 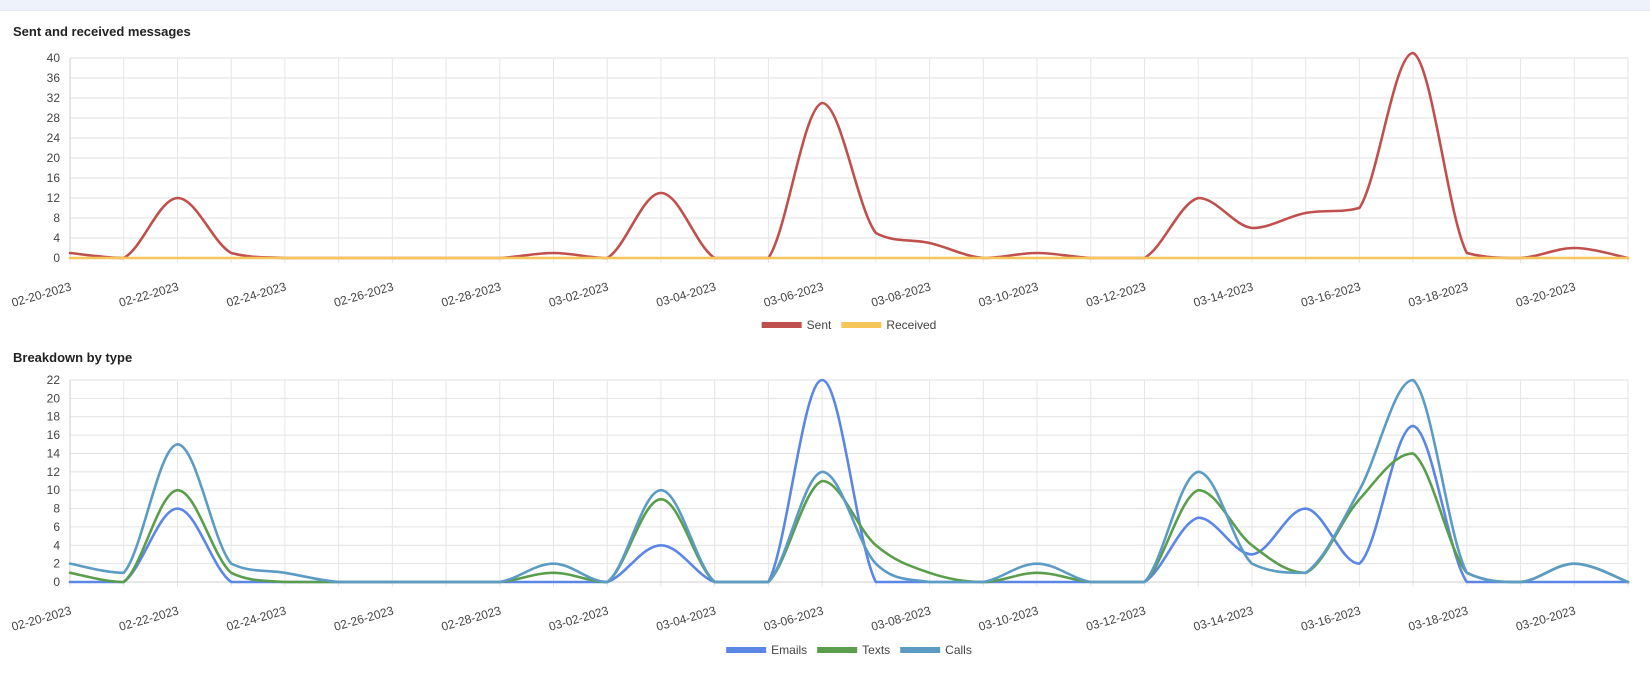 What do you see at coordinates (578, 618) in the screenshot?
I see `x-tick-label: 03-02-2023` at bounding box center [578, 618].